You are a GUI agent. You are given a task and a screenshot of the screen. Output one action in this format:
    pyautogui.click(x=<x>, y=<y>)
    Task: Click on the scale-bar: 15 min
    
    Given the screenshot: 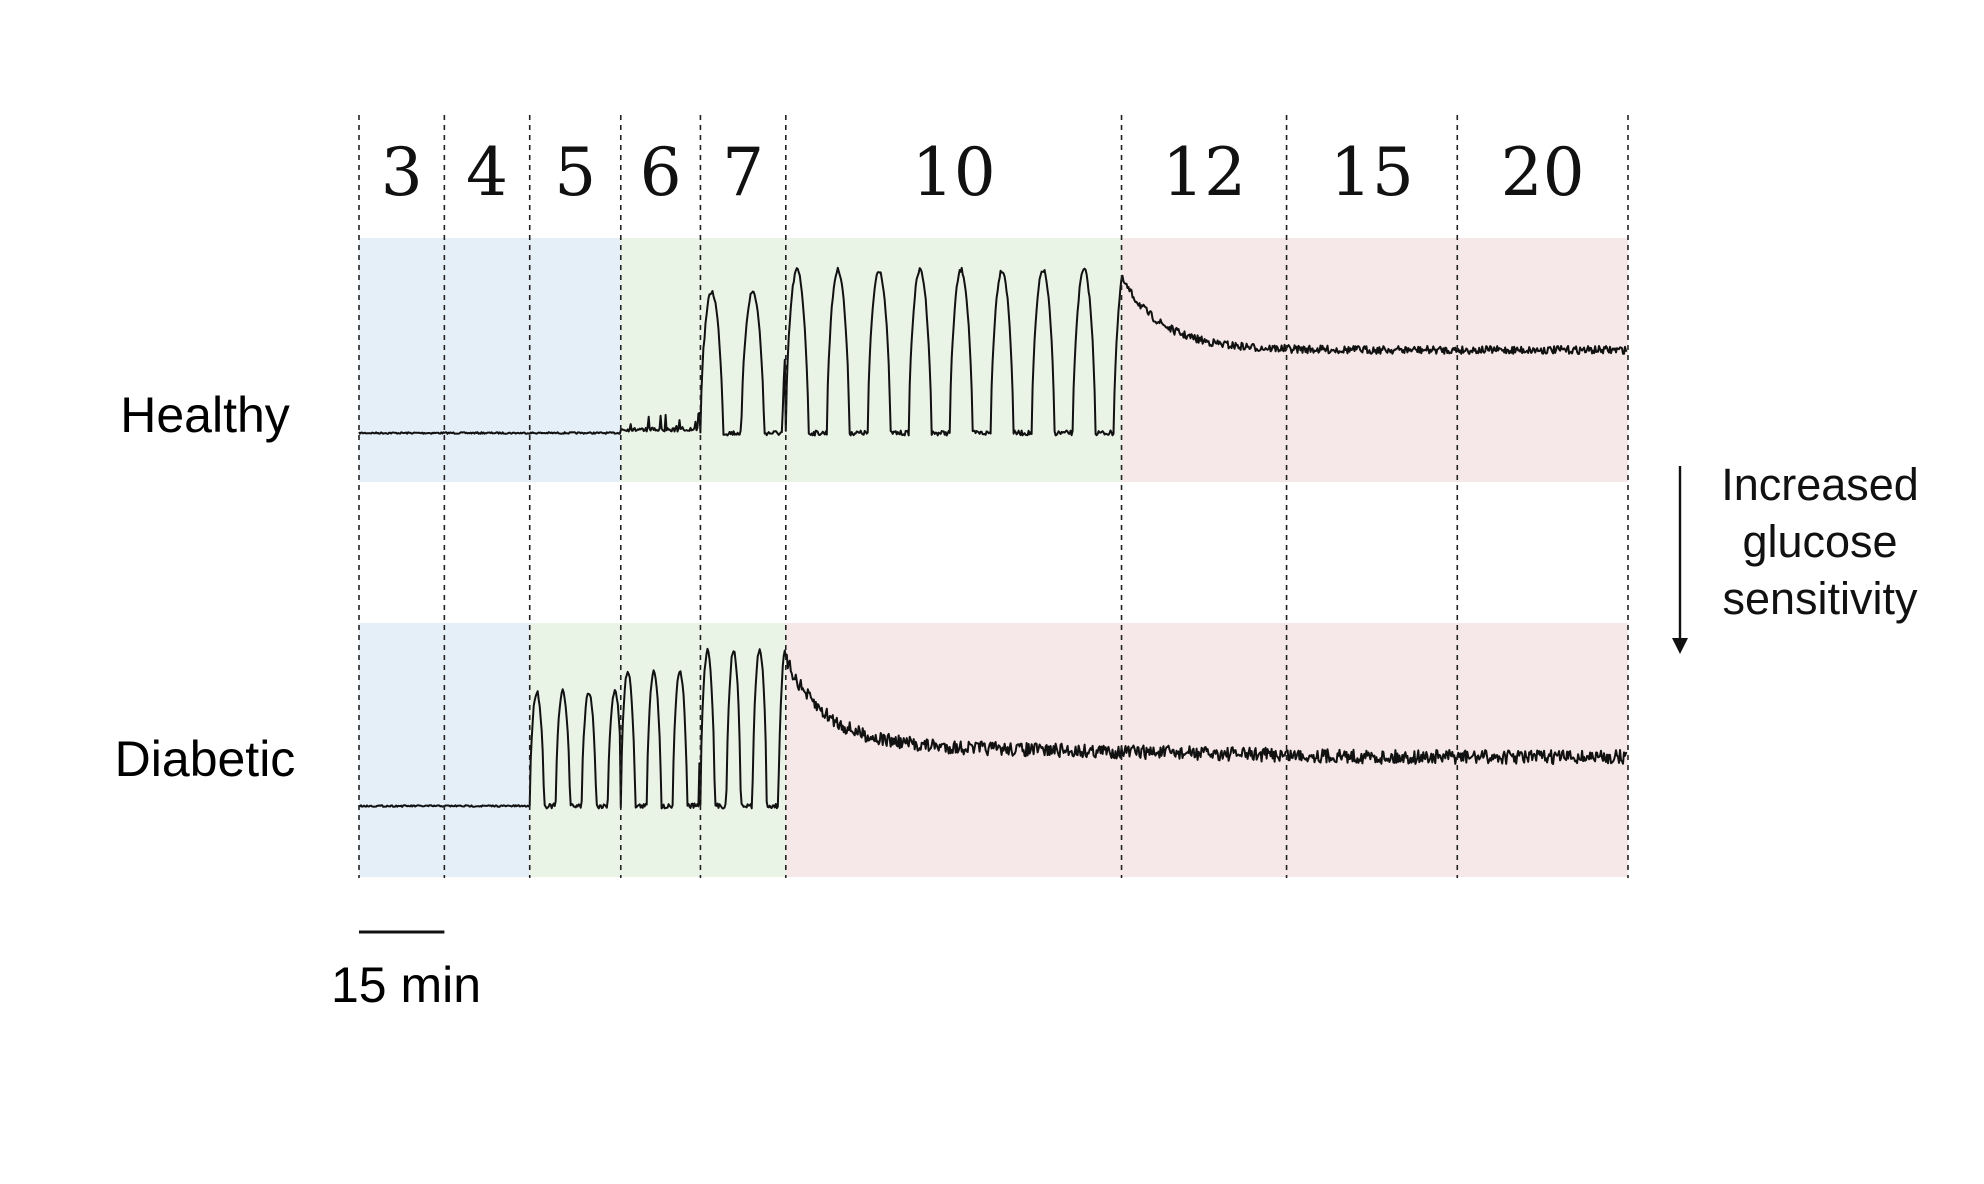 What is the action you would take?
    pyautogui.click(x=406, y=971)
    